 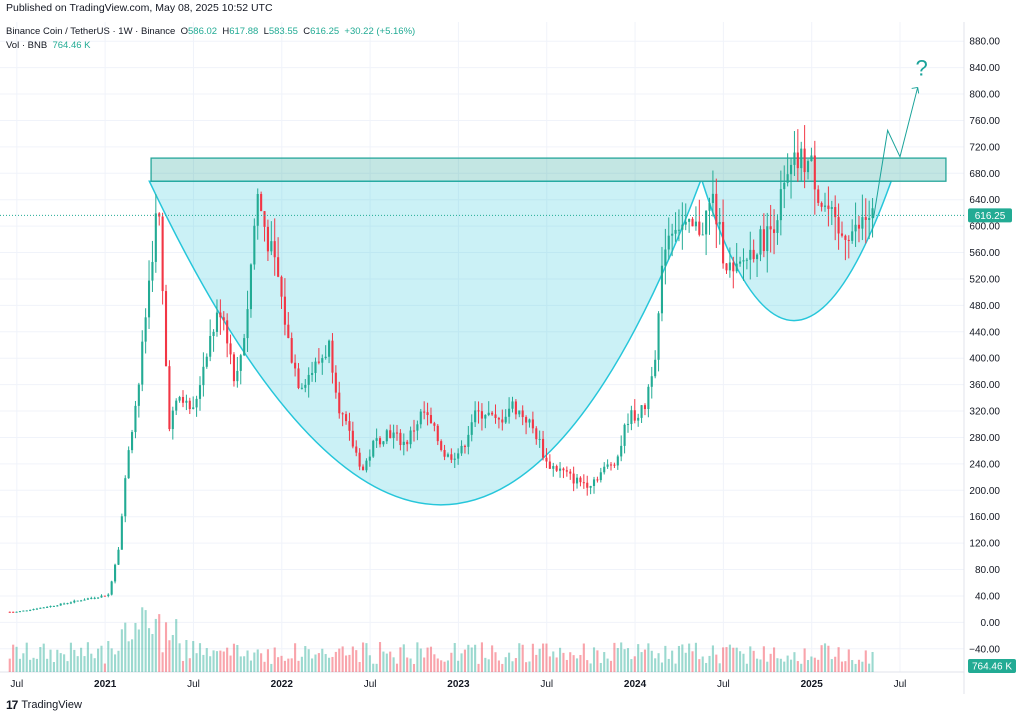 I want to click on open-value: 586.02, so click(x=203, y=31).